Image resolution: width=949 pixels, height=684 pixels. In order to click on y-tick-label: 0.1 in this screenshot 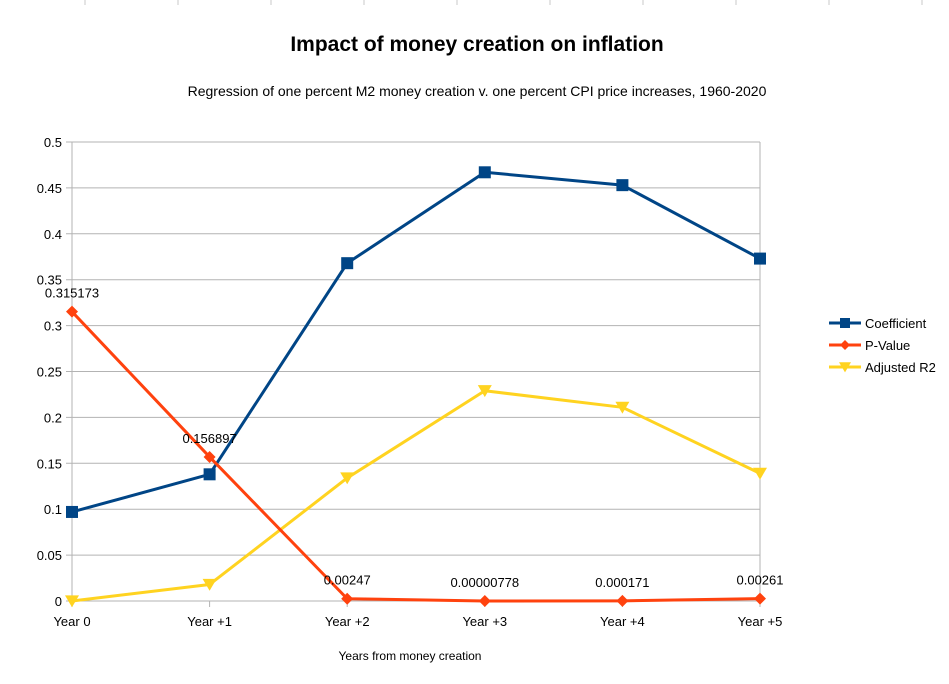, I will do `click(53, 509)`.